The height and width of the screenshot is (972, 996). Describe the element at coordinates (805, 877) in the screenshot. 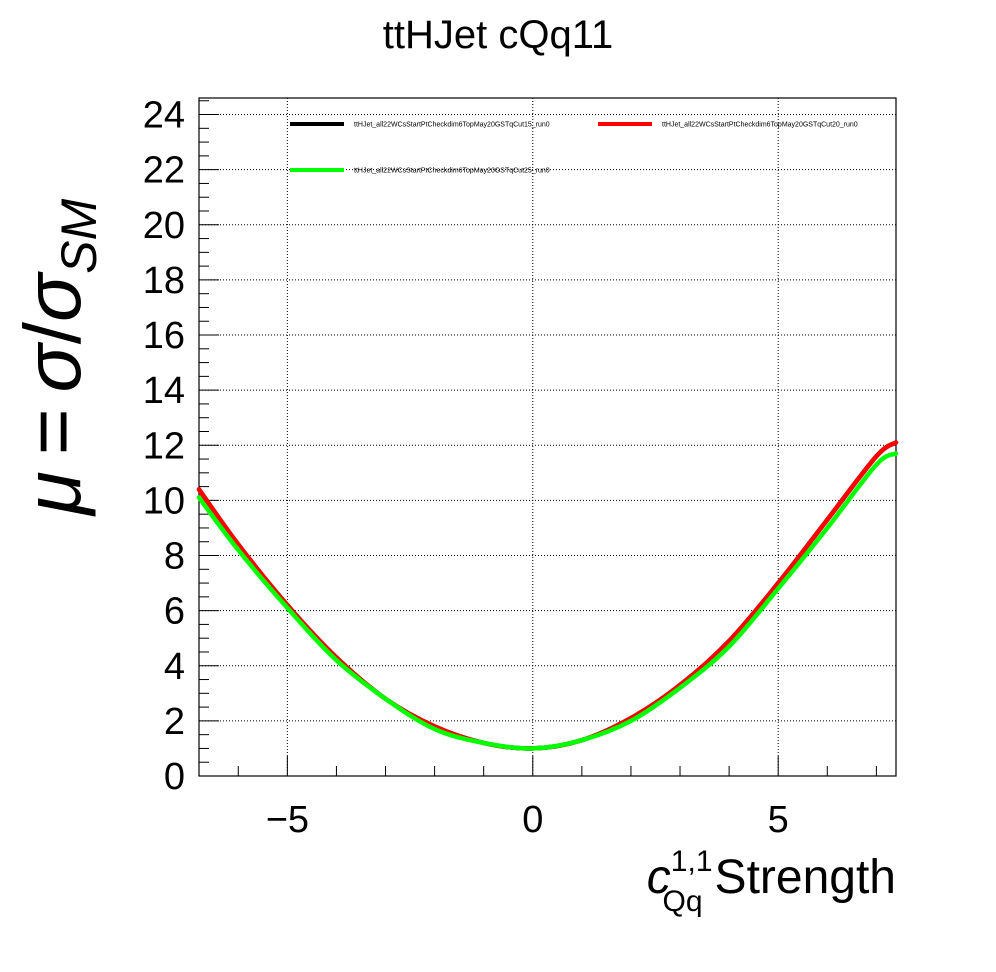

I see `x-axis-label-text: Strength` at that location.